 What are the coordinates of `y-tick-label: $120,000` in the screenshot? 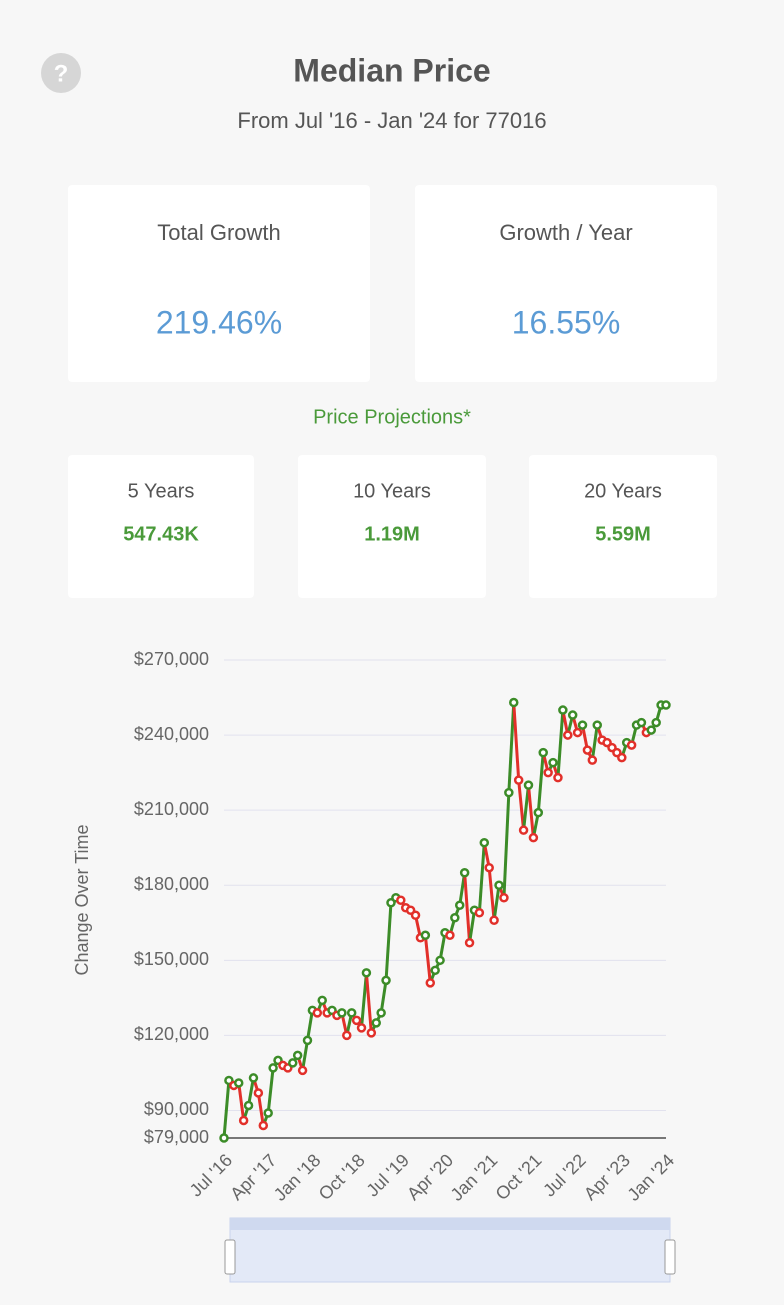 It's located at (171, 1034).